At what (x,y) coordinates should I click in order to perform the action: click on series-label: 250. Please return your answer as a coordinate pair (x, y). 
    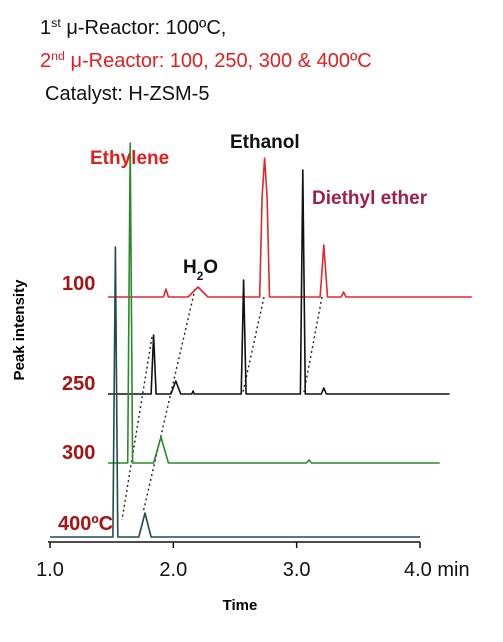
    Looking at the image, I should click on (78, 384).